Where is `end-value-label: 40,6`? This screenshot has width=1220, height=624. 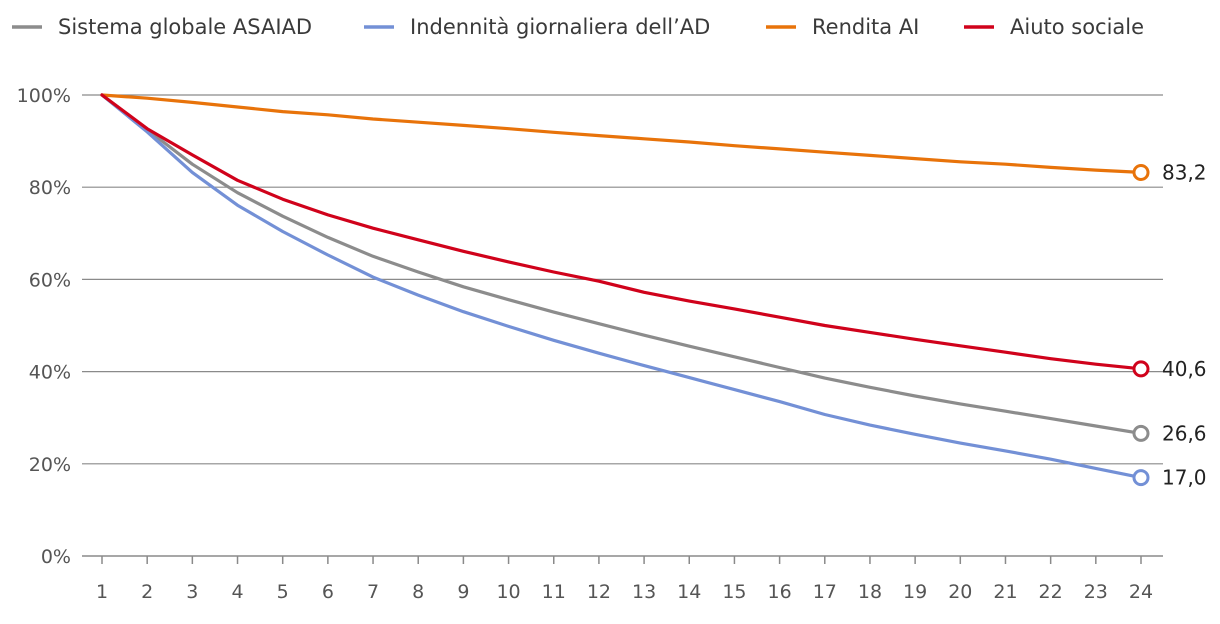
end-value-label: 40,6 is located at coordinates (1184, 369).